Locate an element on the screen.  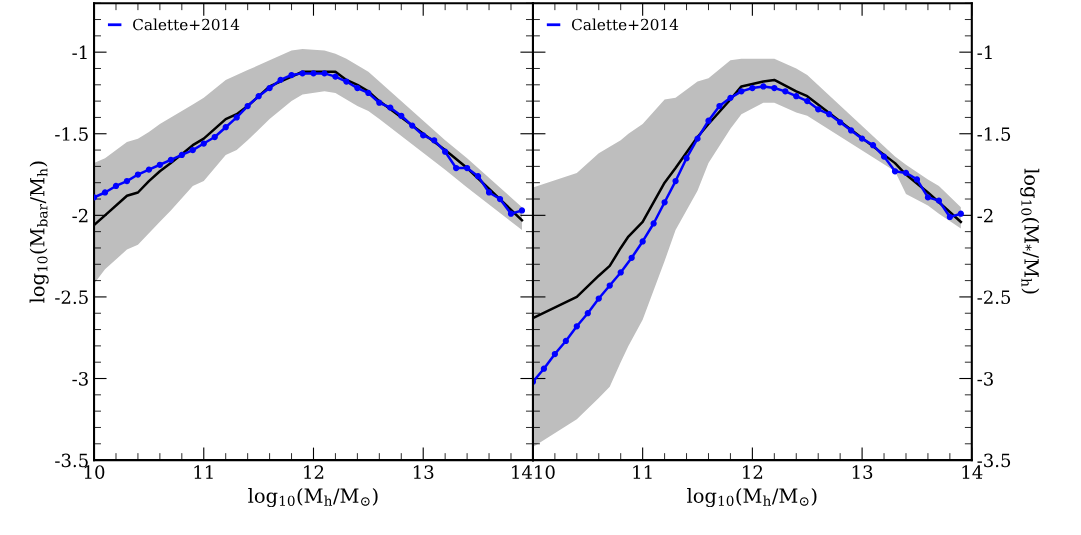
y-tick-label: -2.5 is located at coordinates (71, 297).